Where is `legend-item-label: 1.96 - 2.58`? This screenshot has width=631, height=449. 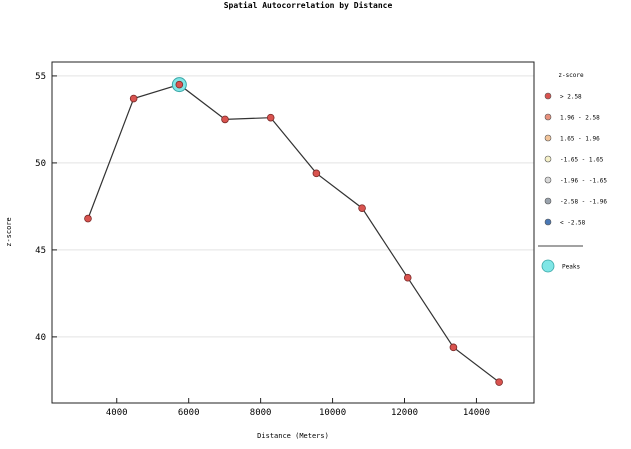
legend-item-label: 1.96 - 2.58 is located at coordinates (580, 118).